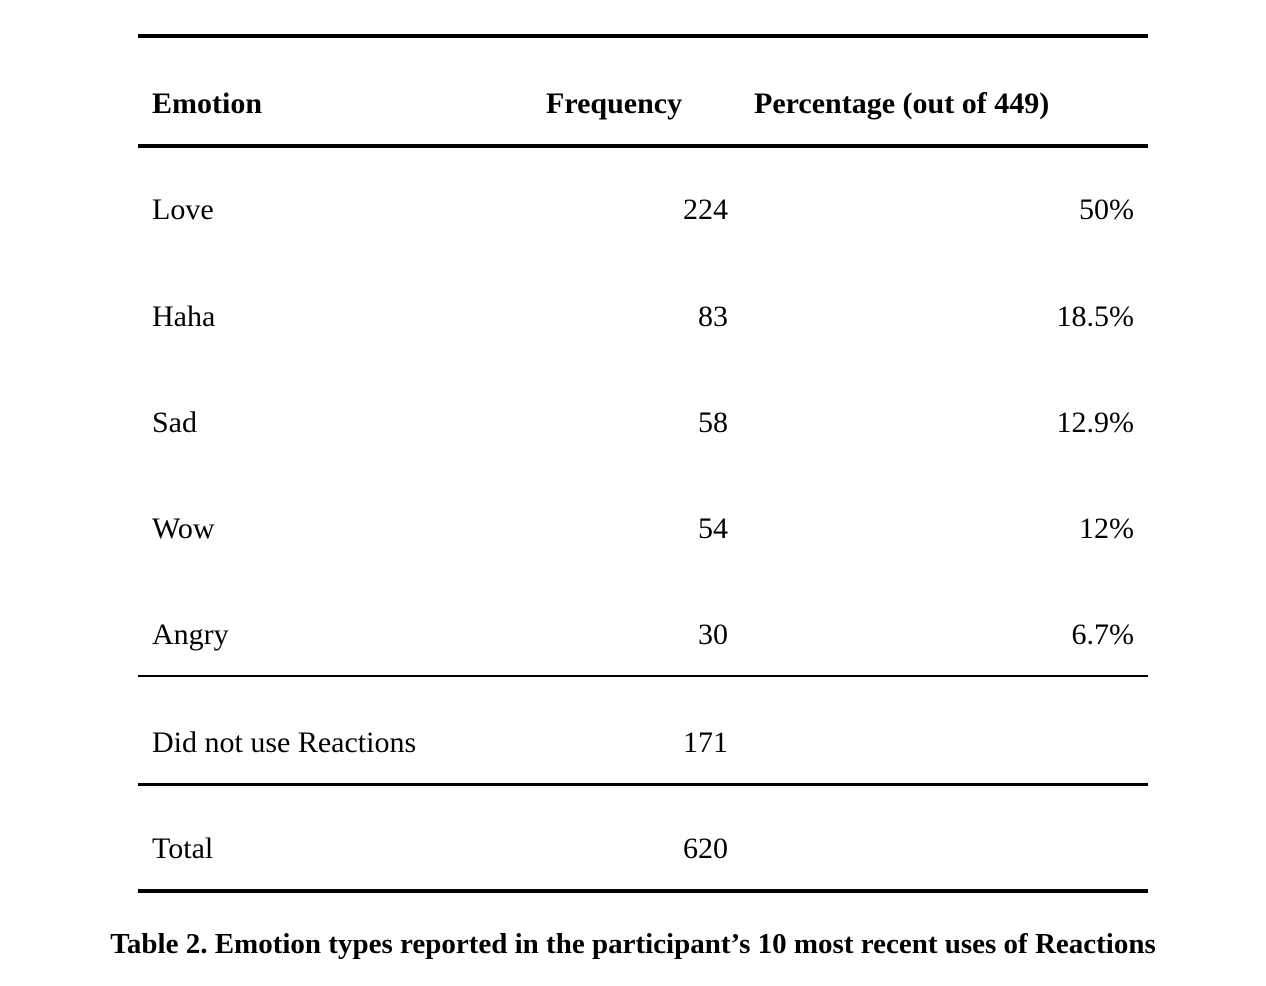 The height and width of the screenshot is (986, 1266). What do you see at coordinates (207, 103) in the screenshot?
I see `header-emotion: Emotion` at bounding box center [207, 103].